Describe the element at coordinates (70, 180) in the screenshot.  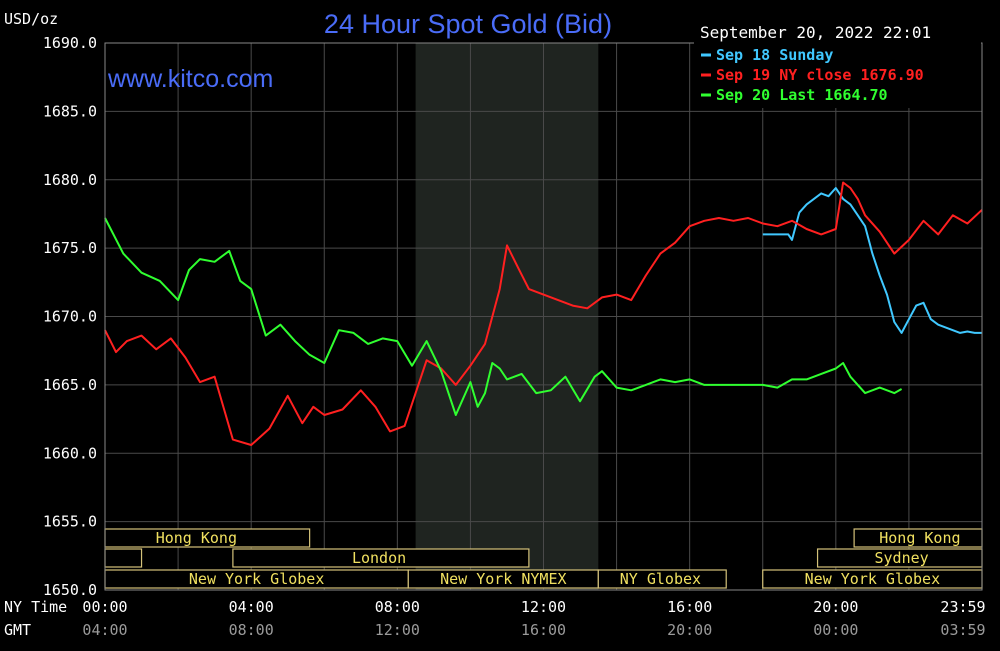
I see `y-tick-label: 1680.0` at that location.